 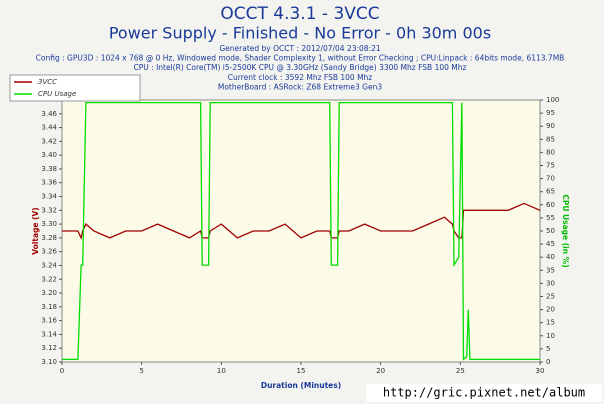 What do you see at coordinates (550, 257) in the screenshot?
I see `y2-tick-label: 40` at bounding box center [550, 257].